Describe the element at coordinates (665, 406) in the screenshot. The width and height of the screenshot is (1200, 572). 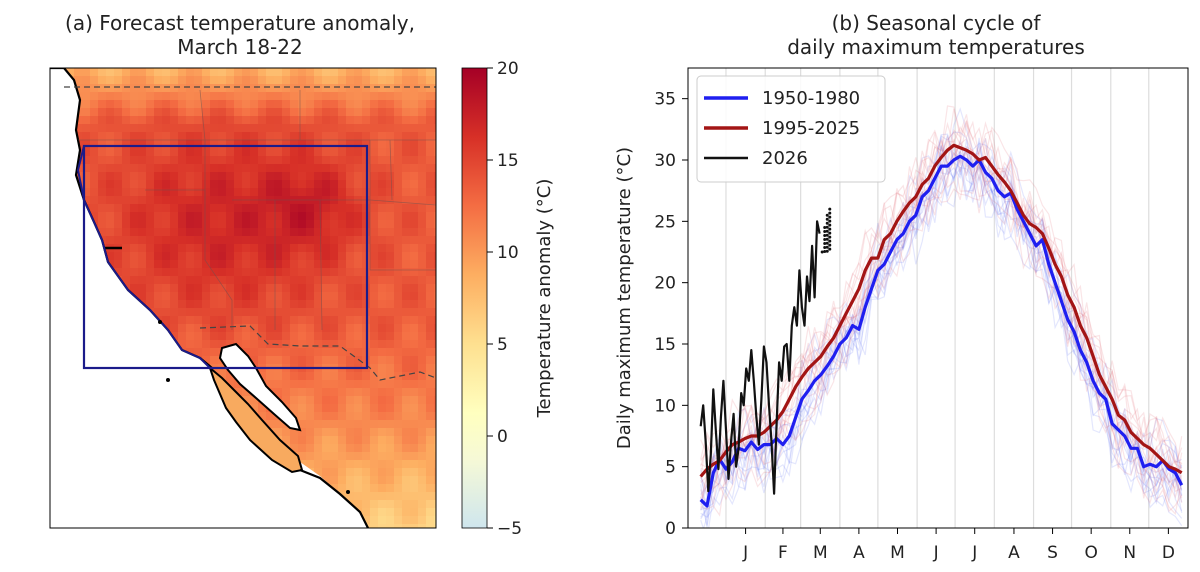
I see `y-tick-label: 10` at that location.